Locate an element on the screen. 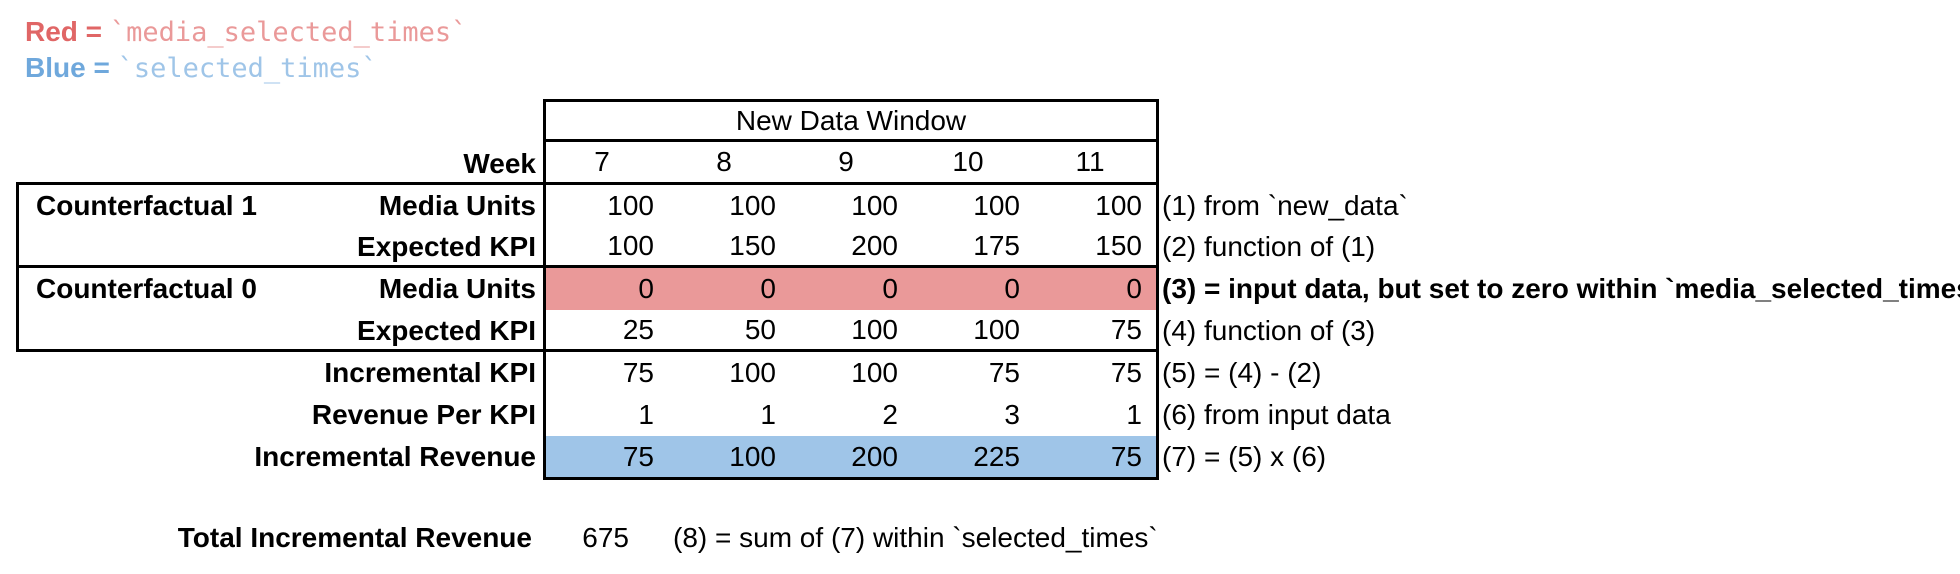 The image size is (1960, 574). table-row-incremental-revenue-highlighted: 75 100 200 225 75 is located at coordinates (851, 456).